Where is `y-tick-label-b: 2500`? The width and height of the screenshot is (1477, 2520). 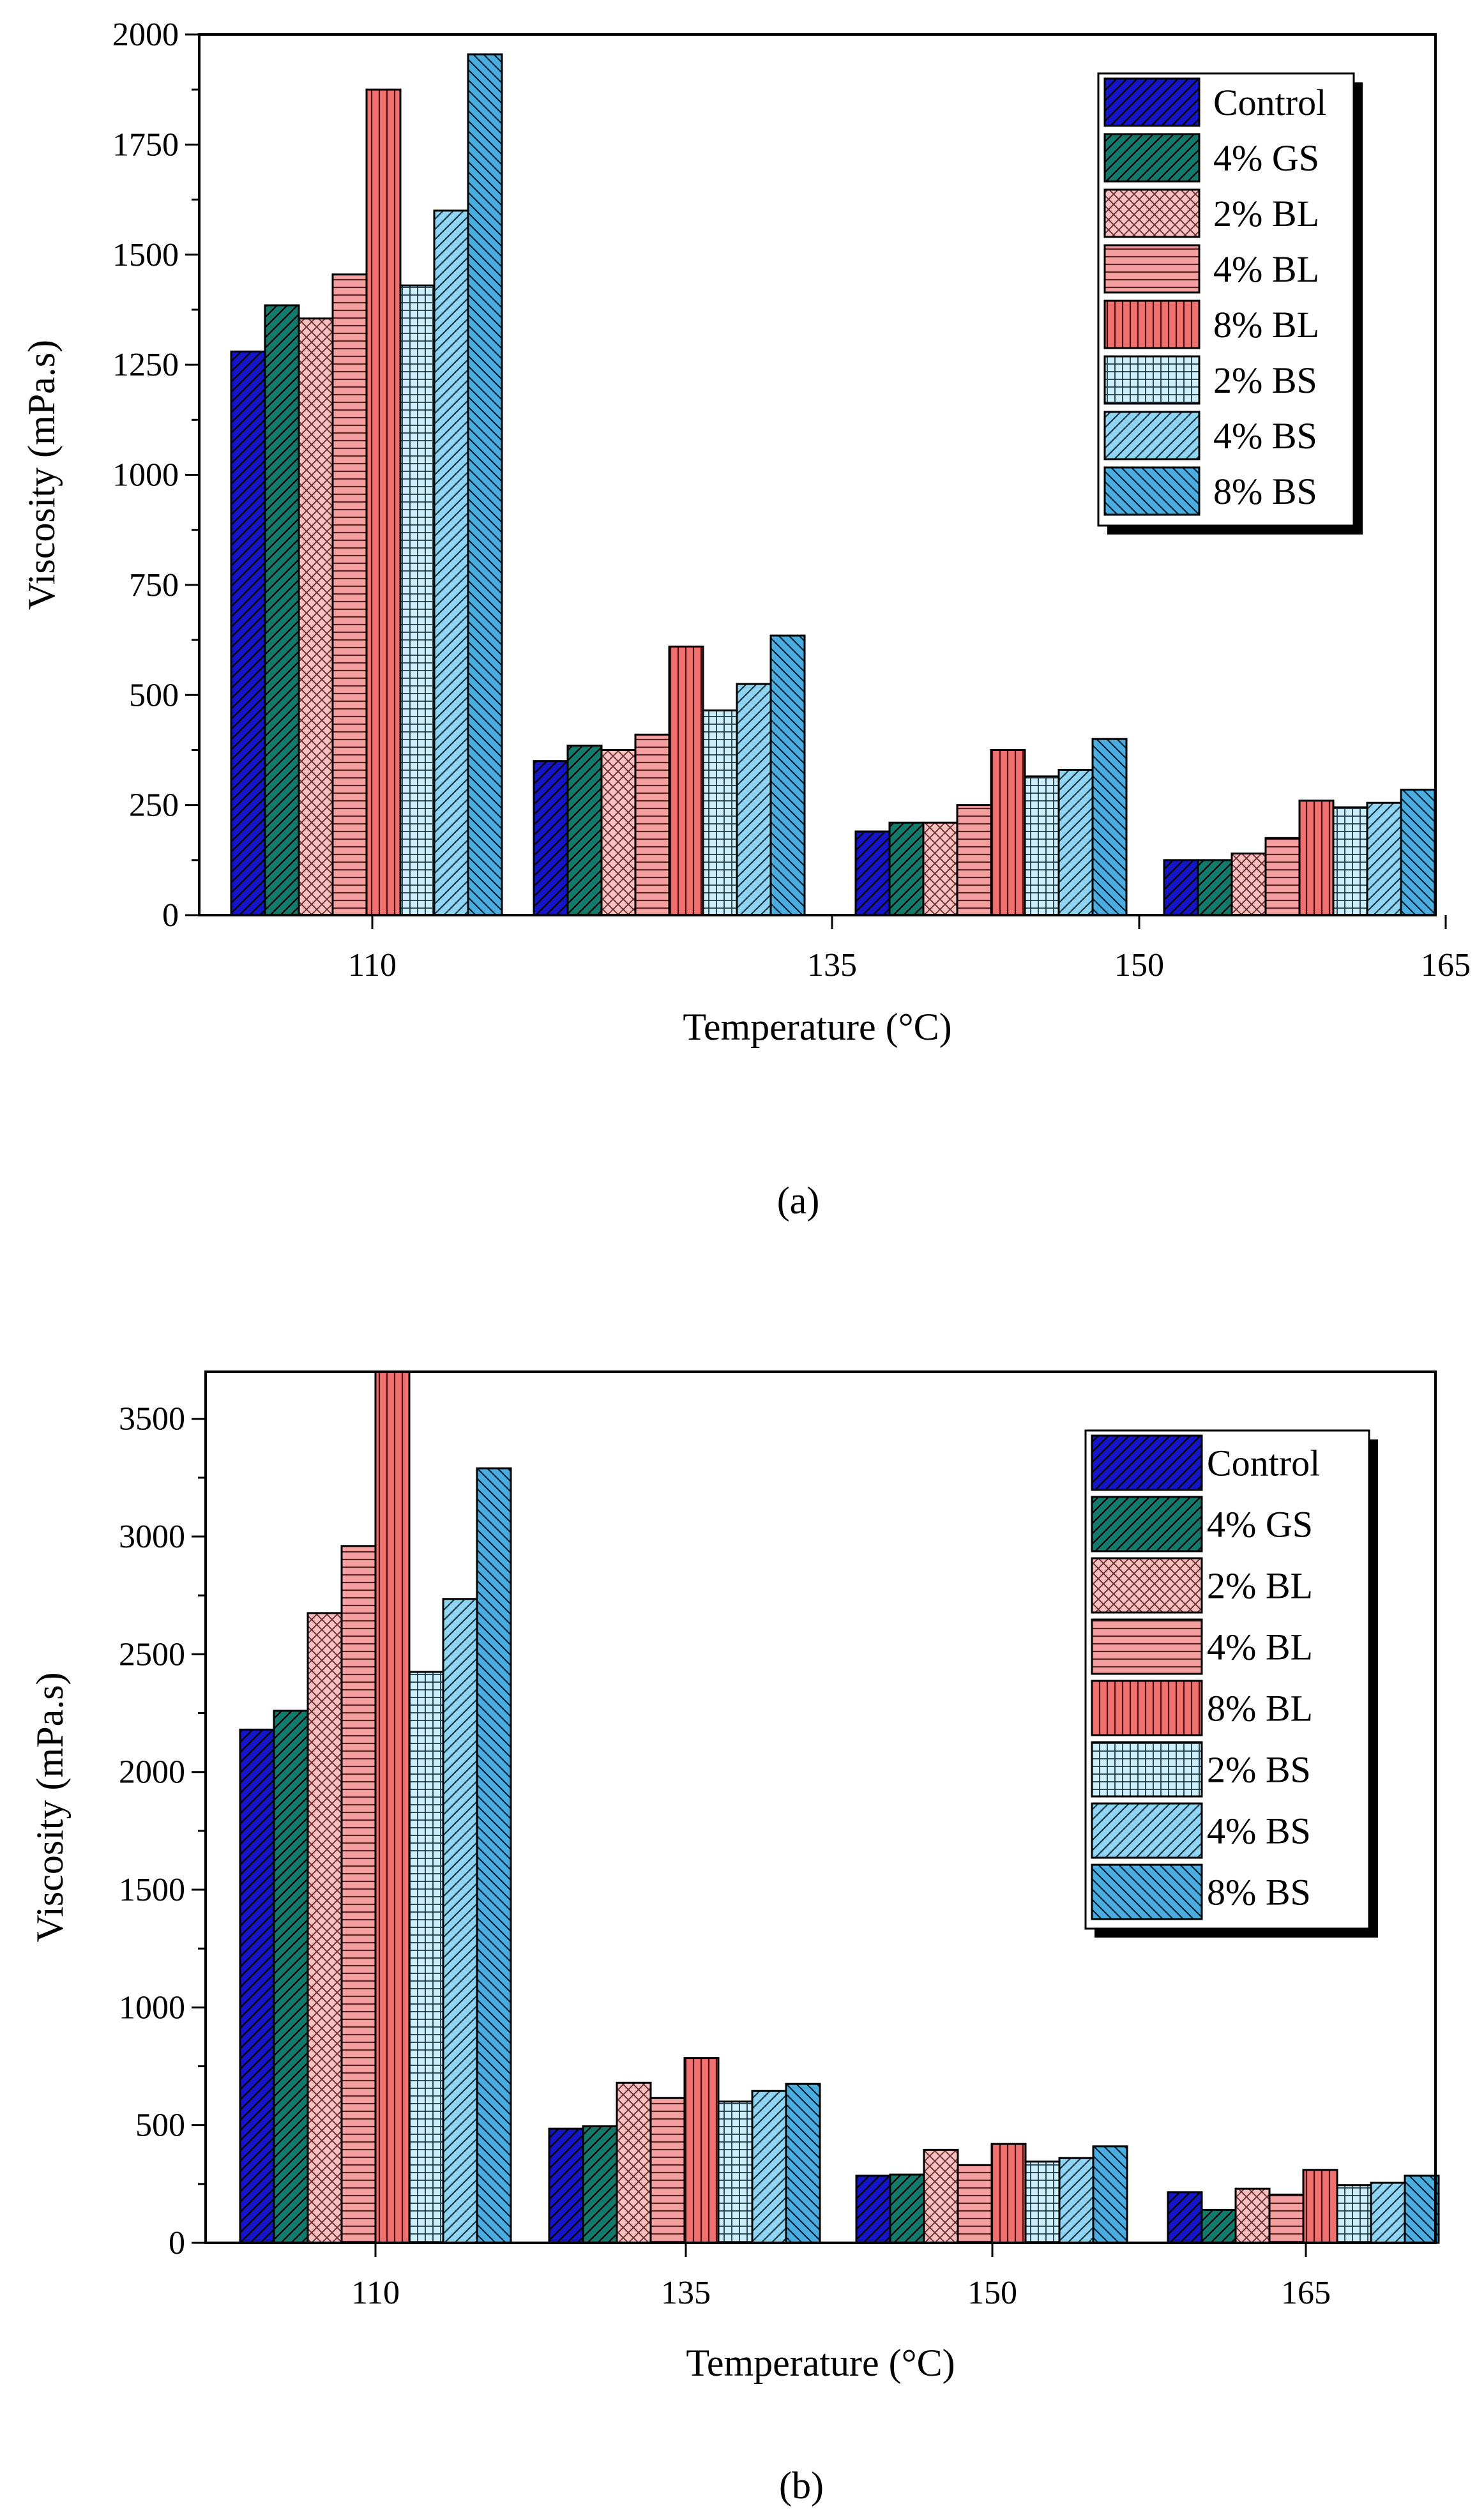
y-tick-label-b: 2500 is located at coordinates (152, 1655).